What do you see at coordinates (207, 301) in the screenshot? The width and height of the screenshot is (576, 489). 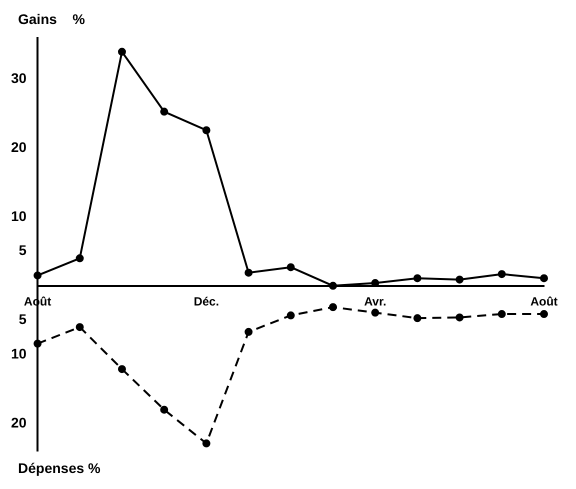 I see `x-tick-label: Déc.` at bounding box center [207, 301].